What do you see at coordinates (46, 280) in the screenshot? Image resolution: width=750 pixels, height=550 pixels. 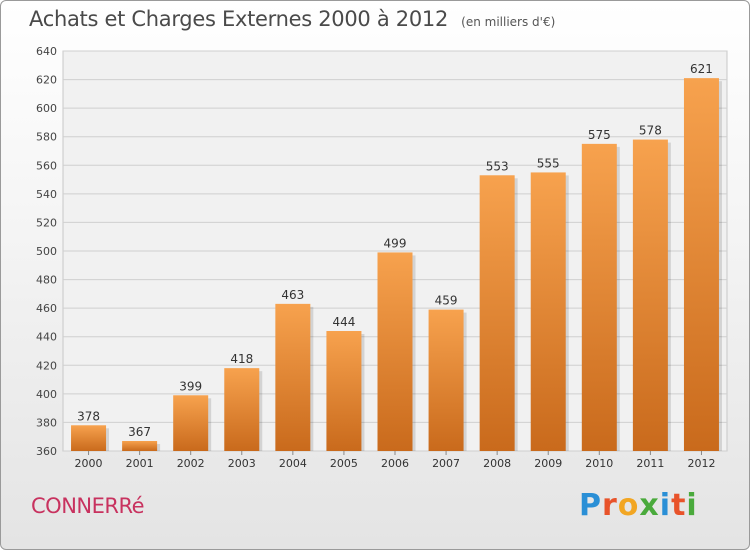 I see `y-tick-label: 480` at bounding box center [46, 280].